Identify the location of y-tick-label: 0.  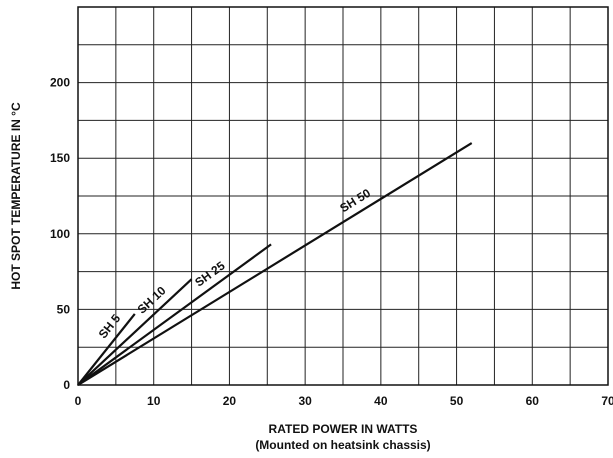
(66, 385).